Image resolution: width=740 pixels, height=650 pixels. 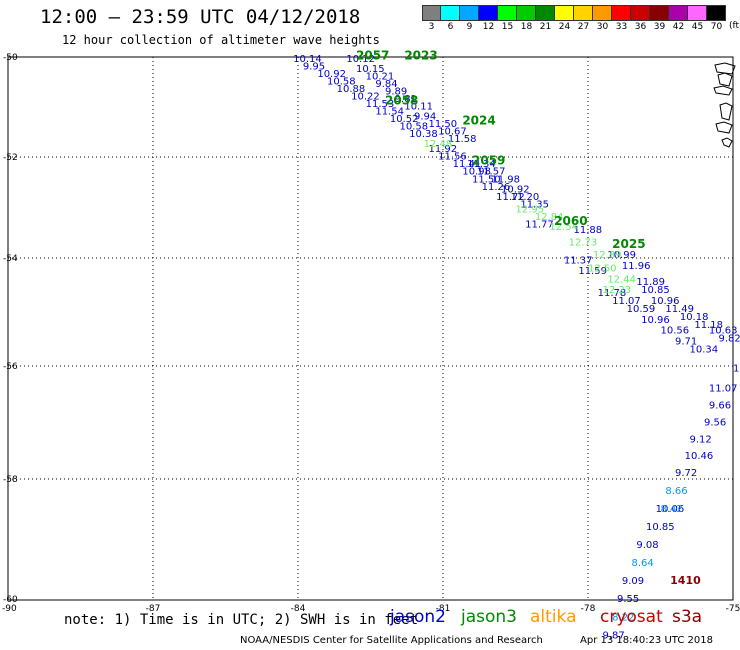 I want to click on cycle-label: 2024, so click(x=478, y=121).